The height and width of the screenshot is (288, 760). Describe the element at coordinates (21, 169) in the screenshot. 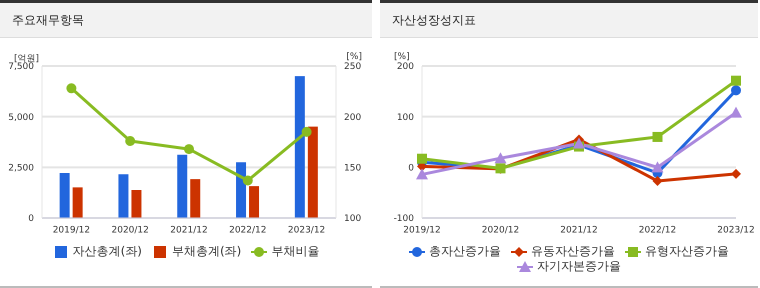

I see `y-tick-label: 2,500` at that location.